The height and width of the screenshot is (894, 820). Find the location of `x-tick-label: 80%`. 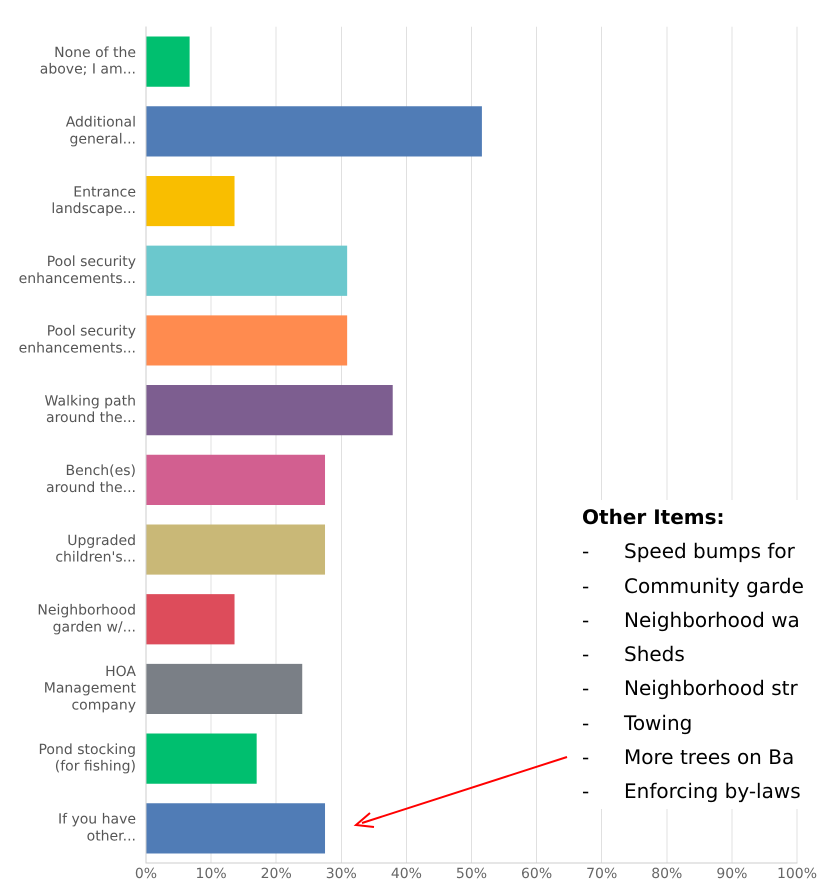

x-tick-label: 80% is located at coordinates (666, 874).